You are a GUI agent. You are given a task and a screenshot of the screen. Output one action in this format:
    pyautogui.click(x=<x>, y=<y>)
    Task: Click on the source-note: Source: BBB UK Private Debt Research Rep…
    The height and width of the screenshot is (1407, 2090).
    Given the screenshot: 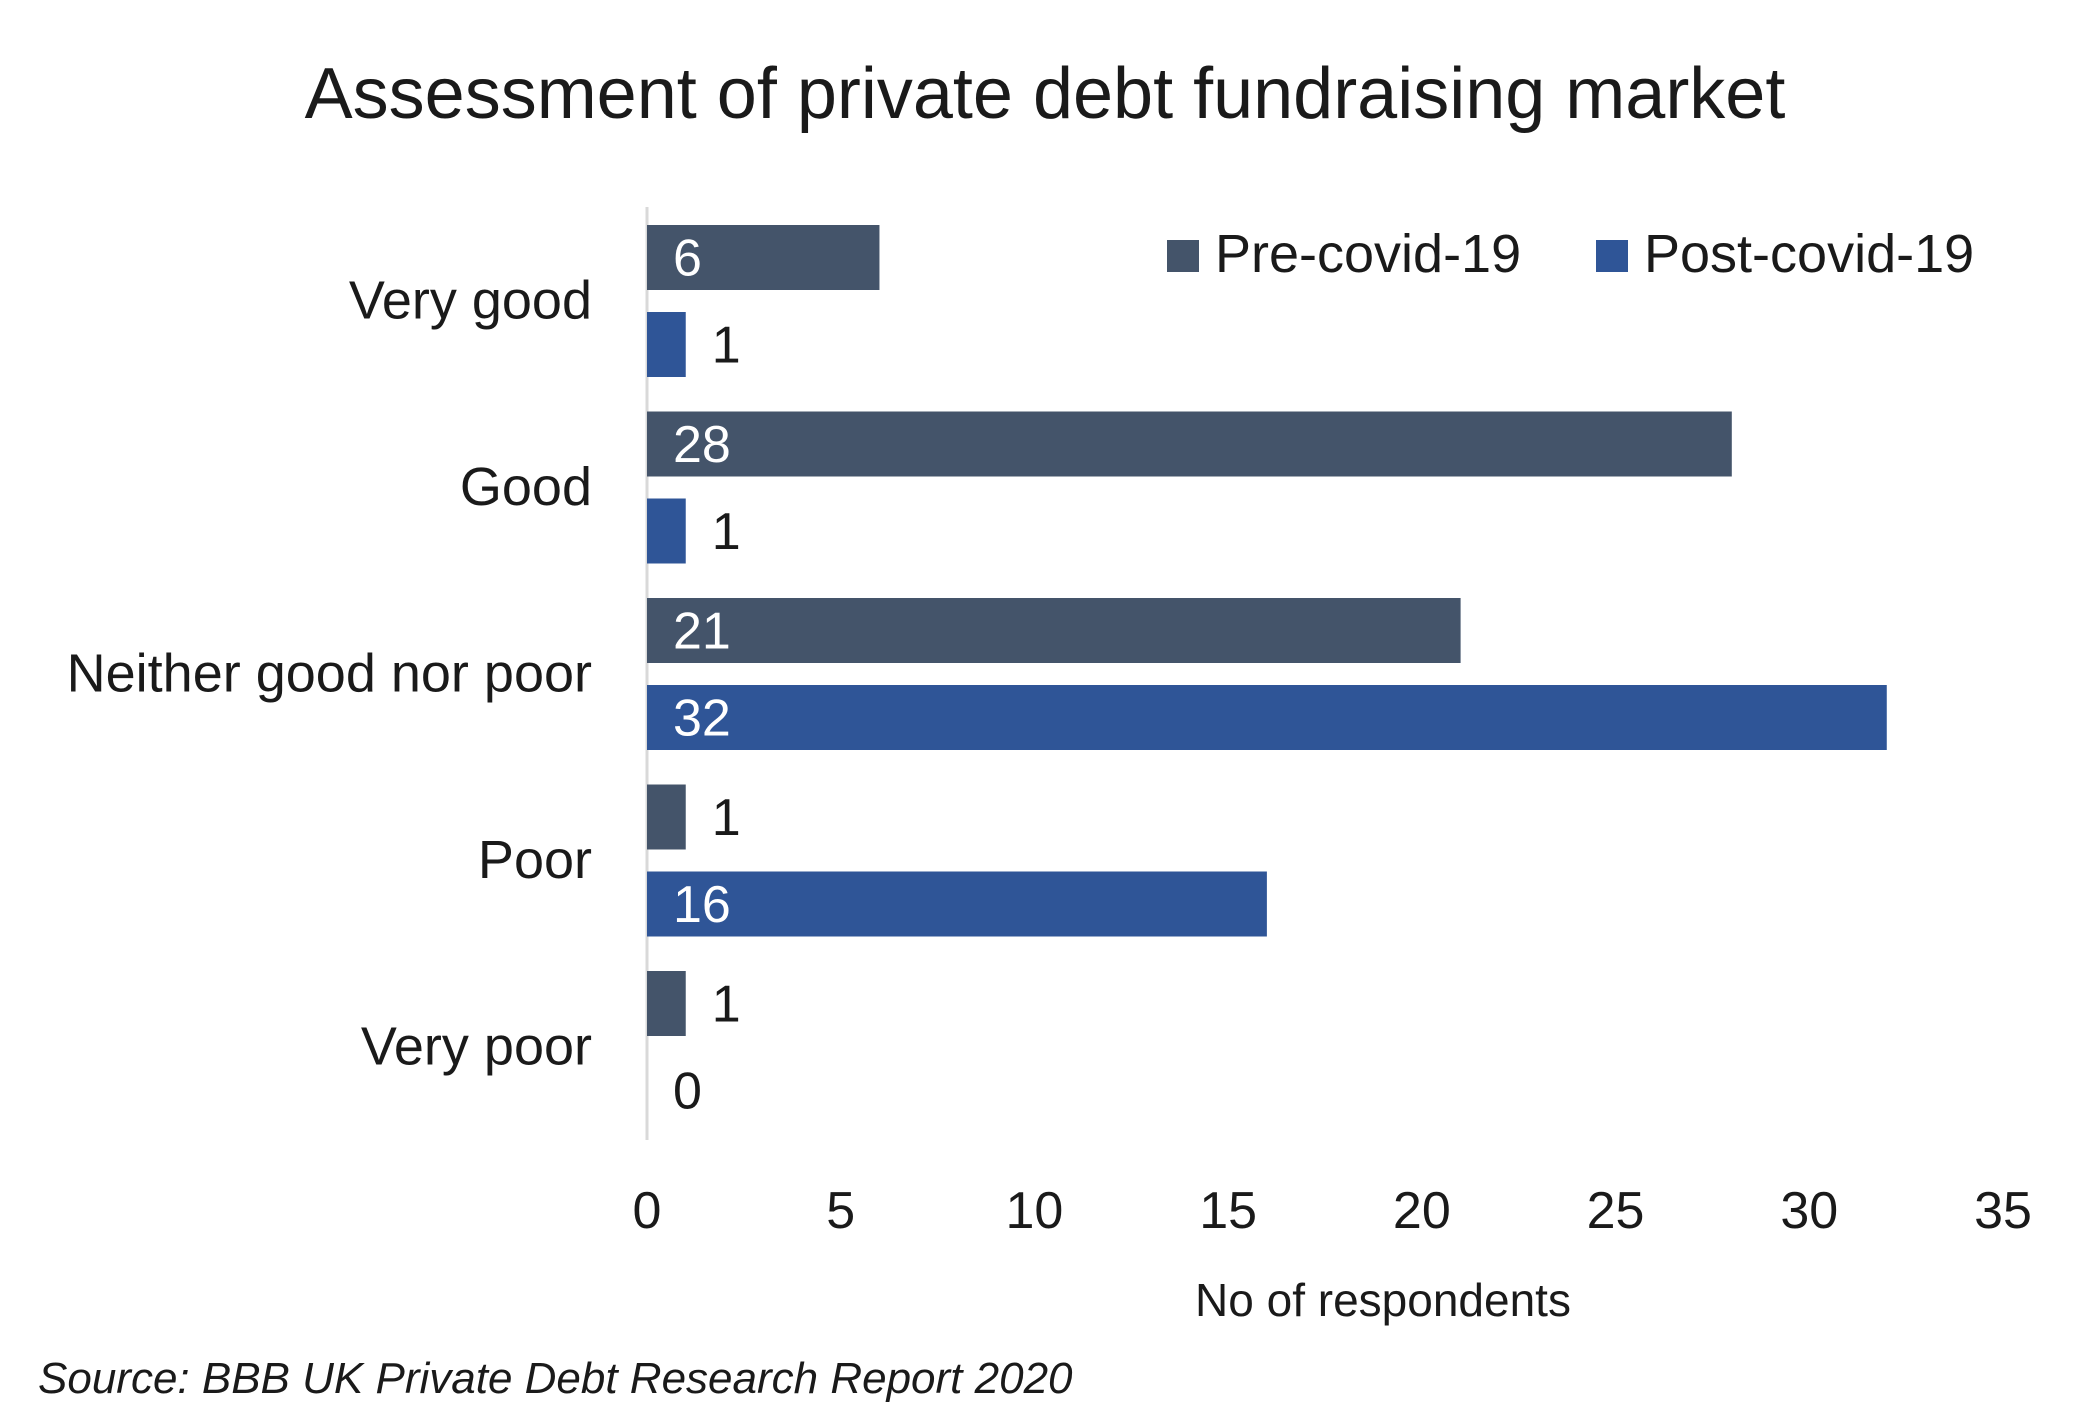 What is the action you would take?
    pyautogui.click(x=555, y=1378)
    